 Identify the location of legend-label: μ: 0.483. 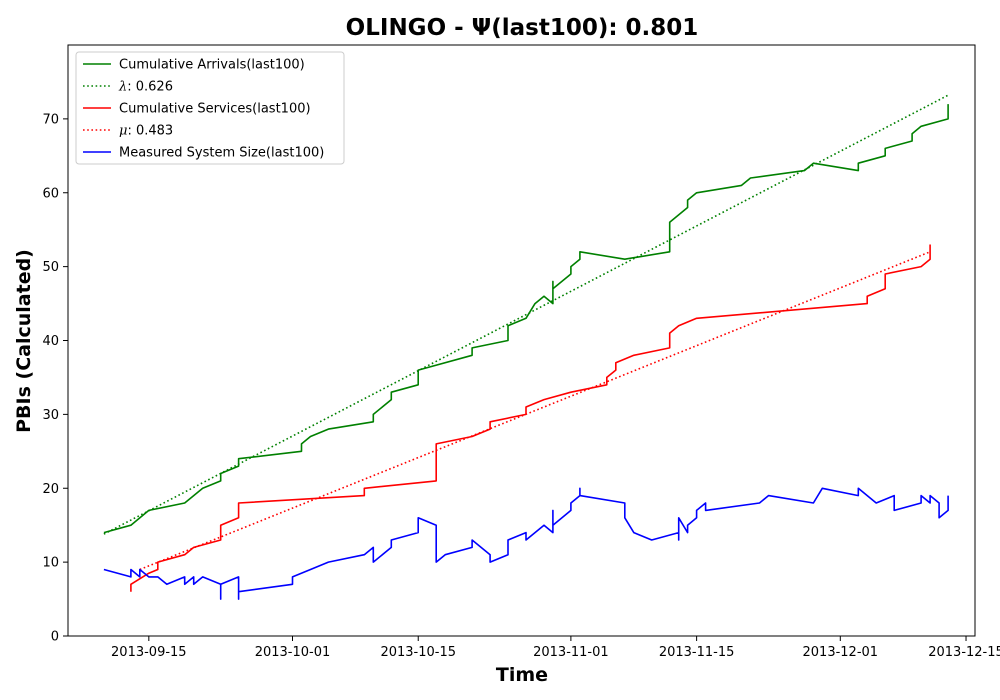
(146, 131).